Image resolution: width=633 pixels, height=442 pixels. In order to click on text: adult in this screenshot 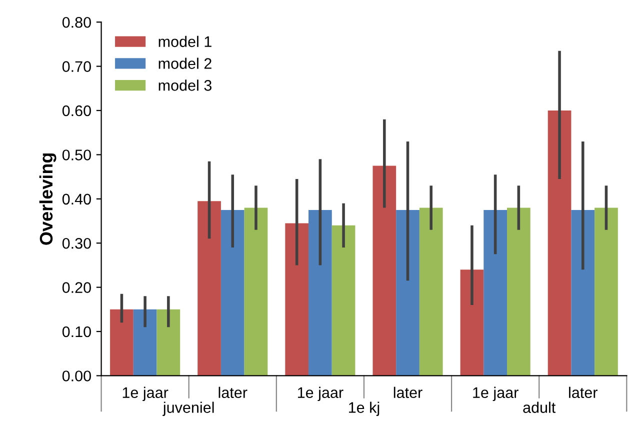, I will do `click(539, 407)`.